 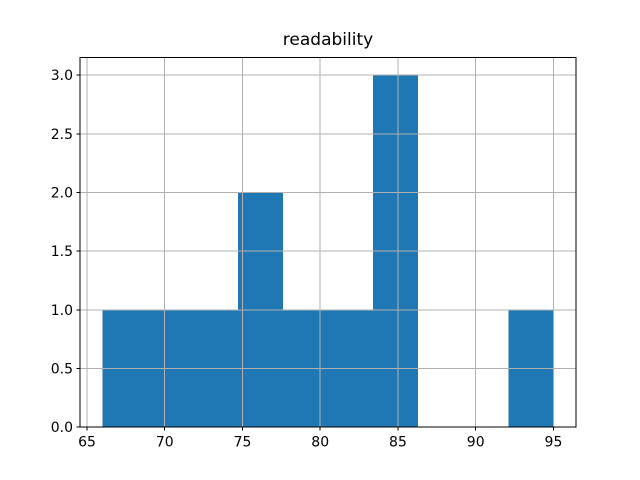 What do you see at coordinates (398, 443) in the screenshot?
I see `x-tick-label: 85` at bounding box center [398, 443].